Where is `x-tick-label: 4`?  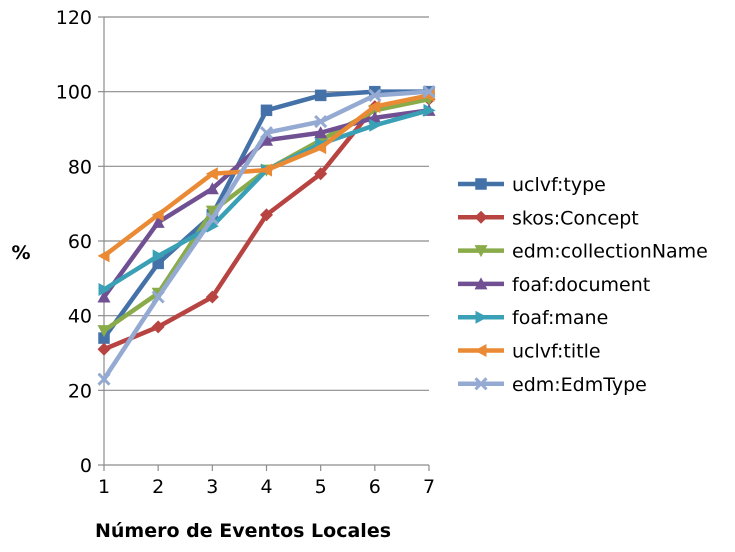 x-tick-label: 4 is located at coordinates (266, 487).